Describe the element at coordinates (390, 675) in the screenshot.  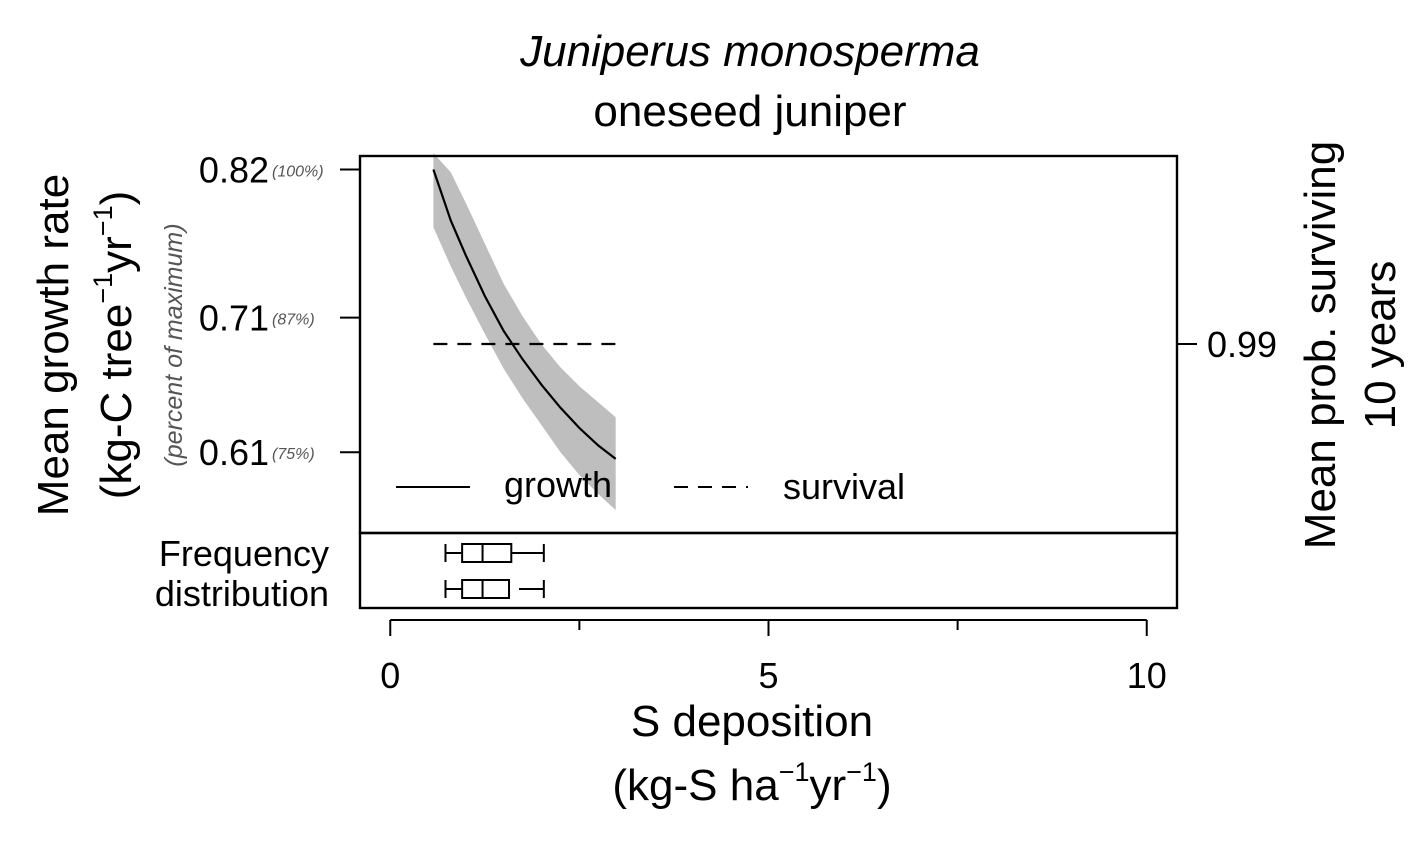
I see `x-tick-label: 0` at that location.